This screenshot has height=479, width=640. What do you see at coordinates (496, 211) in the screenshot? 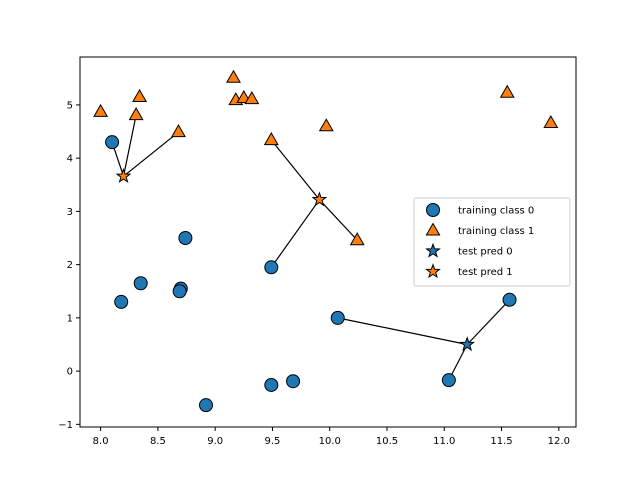
I see `legend-label: training class 0` at bounding box center [496, 211].